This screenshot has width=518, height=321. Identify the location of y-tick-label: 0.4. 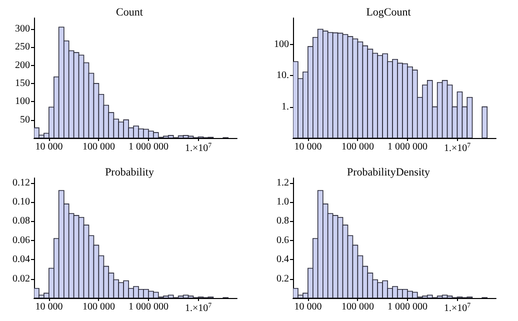
(282, 260).